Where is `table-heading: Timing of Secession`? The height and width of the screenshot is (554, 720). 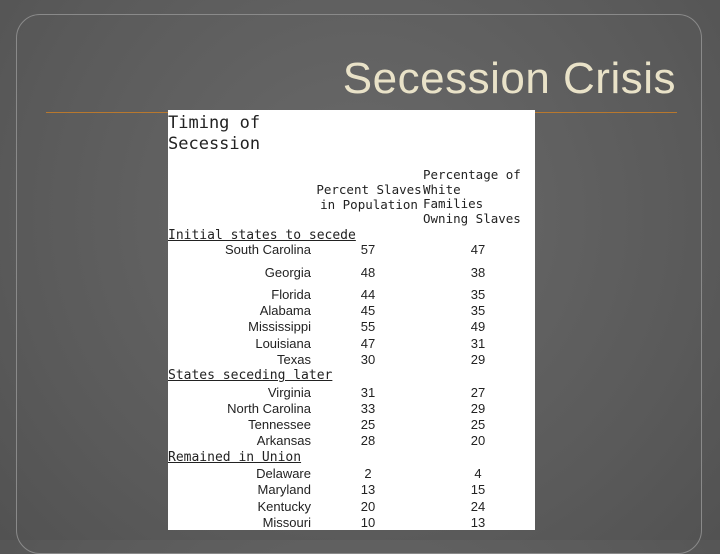 table-heading: Timing of Secession is located at coordinates (214, 133).